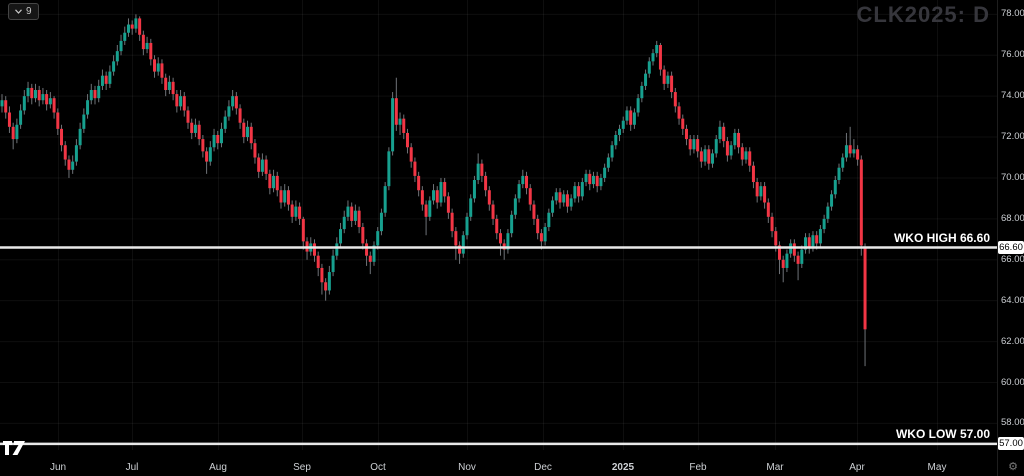 Image resolution: width=1024 pixels, height=476 pixels. What do you see at coordinates (623, 467) in the screenshot?
I see `month-label: 2025` at bounding box center [623, 467].